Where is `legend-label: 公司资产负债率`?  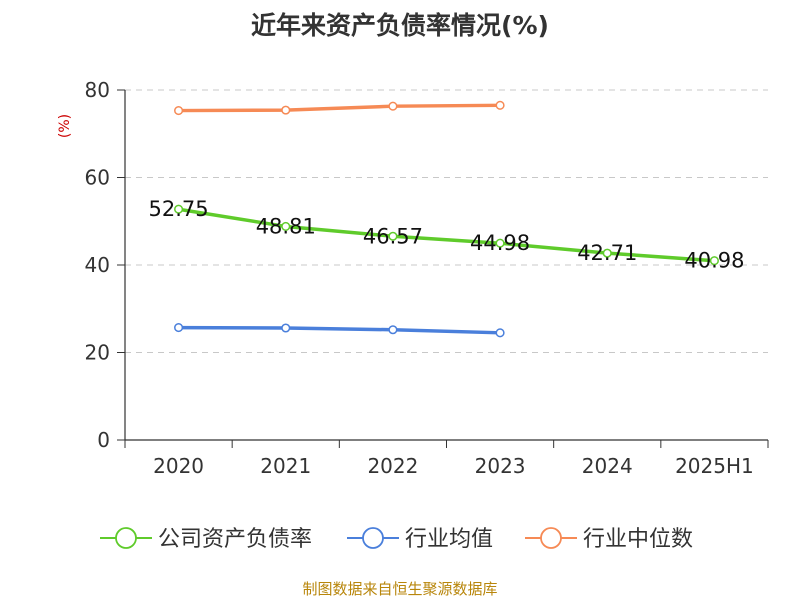 legend-label: 公司资产负债率 is located at coordinates (235, 539).